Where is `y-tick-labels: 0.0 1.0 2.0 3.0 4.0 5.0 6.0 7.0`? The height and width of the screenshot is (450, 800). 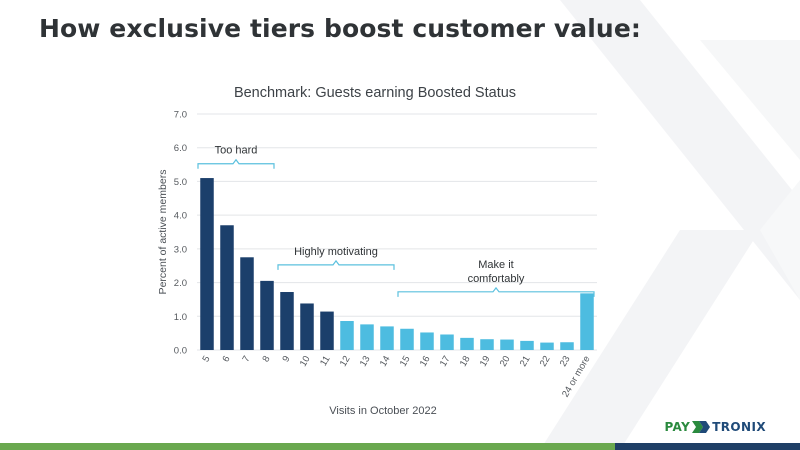
y-tick-labels: 0.0 1.0 2.0 3.0 4.0 5.0 6.0 7.0 is located at coordinates (180, 233).